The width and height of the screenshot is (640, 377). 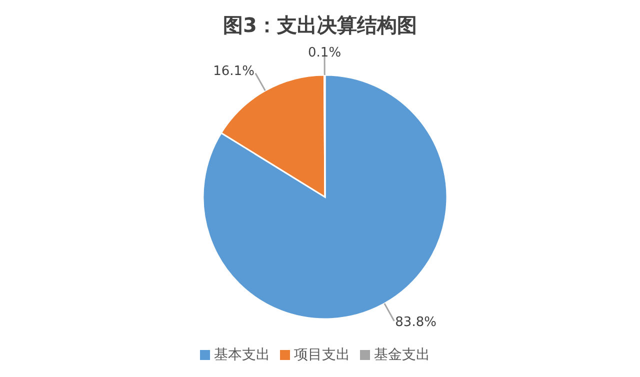 What do you see at coordinates (233, 71) in the screenshot?
I see `data-label: 16.1%` at bounding box center [233, 71].